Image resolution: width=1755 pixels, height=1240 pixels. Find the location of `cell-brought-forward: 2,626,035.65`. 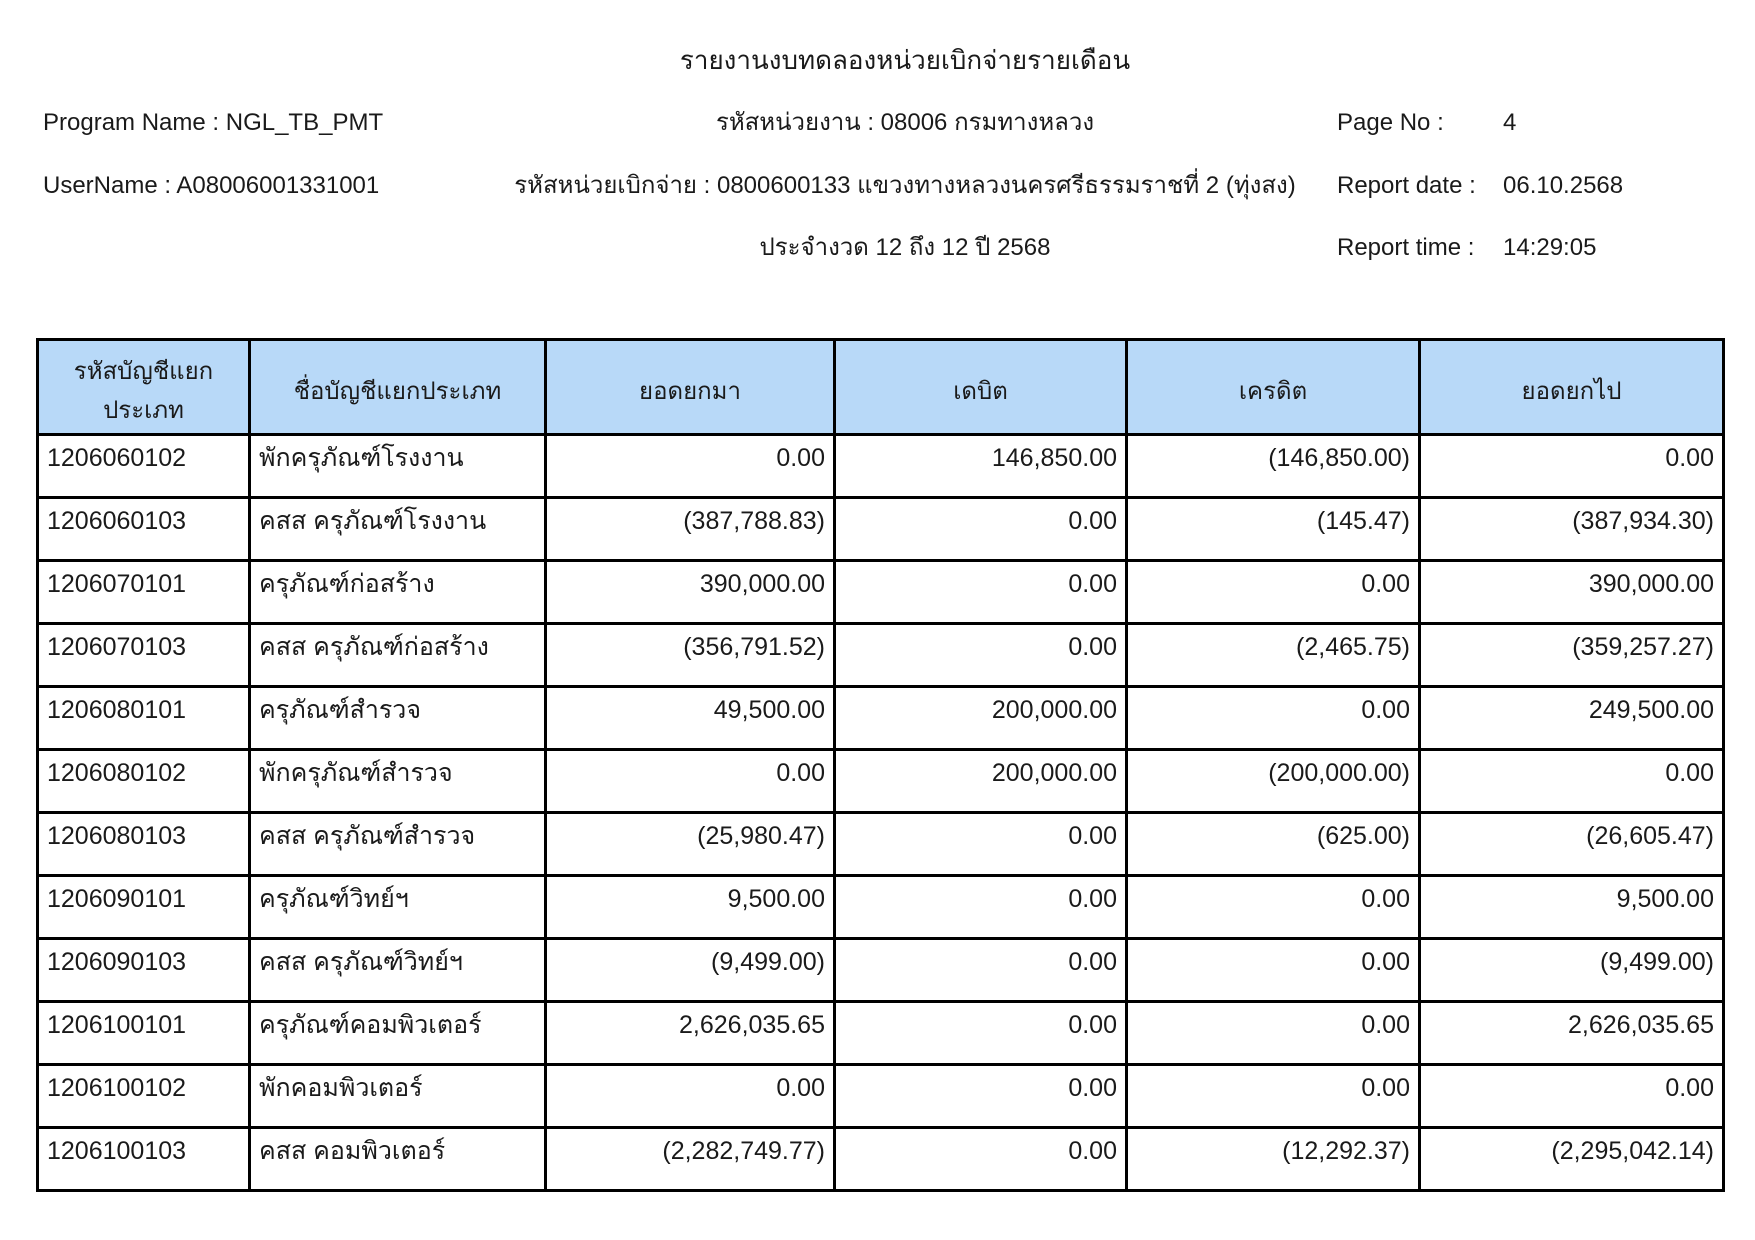

cell-brought-forward: 2,626,035.65 is located at coordinates (690, 1033).